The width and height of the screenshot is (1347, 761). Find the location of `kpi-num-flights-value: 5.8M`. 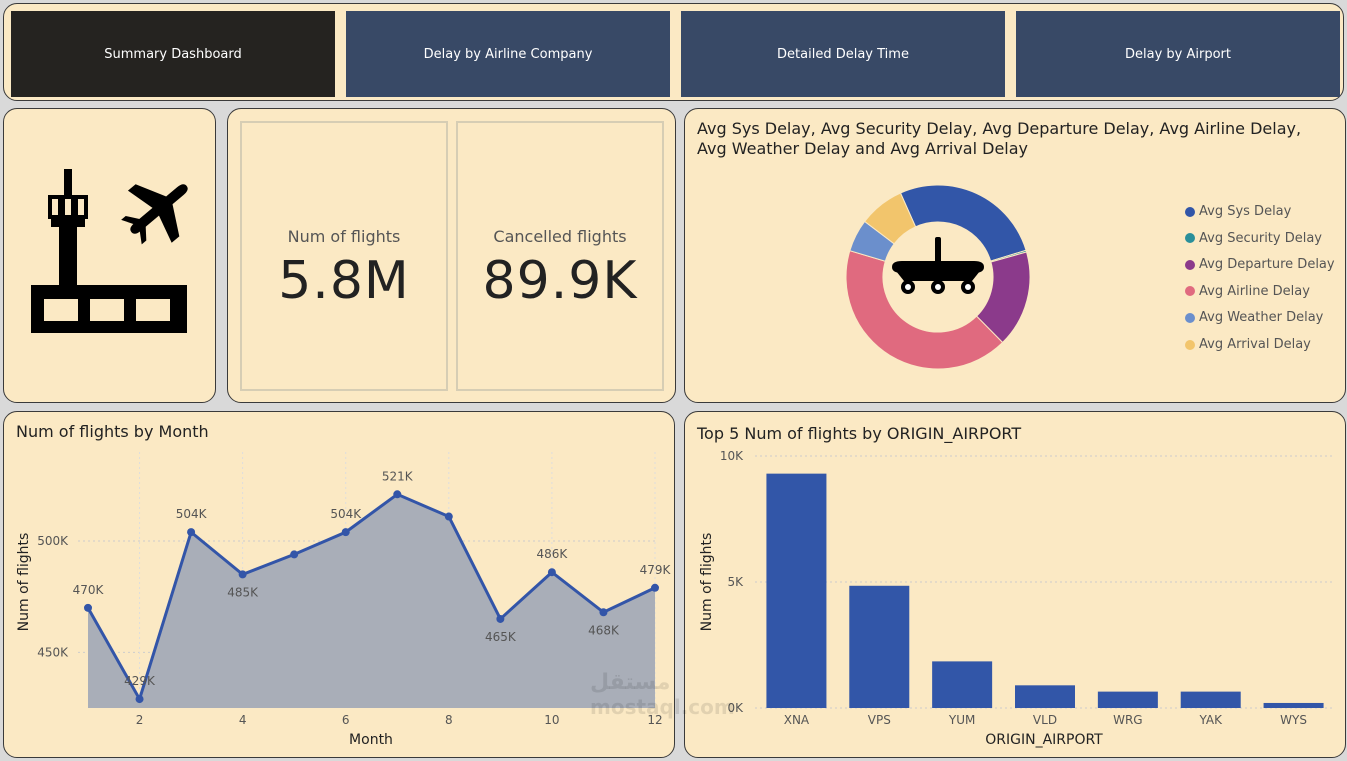

kpi-num-flights-value: 5.8M is located at coordinates (344, 281).